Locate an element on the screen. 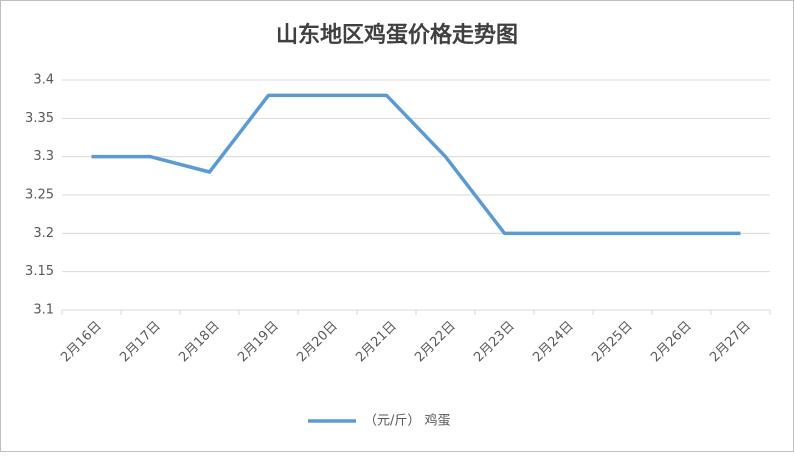 The height and width of the screenshot is (456, 794). y-tick-label: 3.25 is located at coordinates (39, 195).